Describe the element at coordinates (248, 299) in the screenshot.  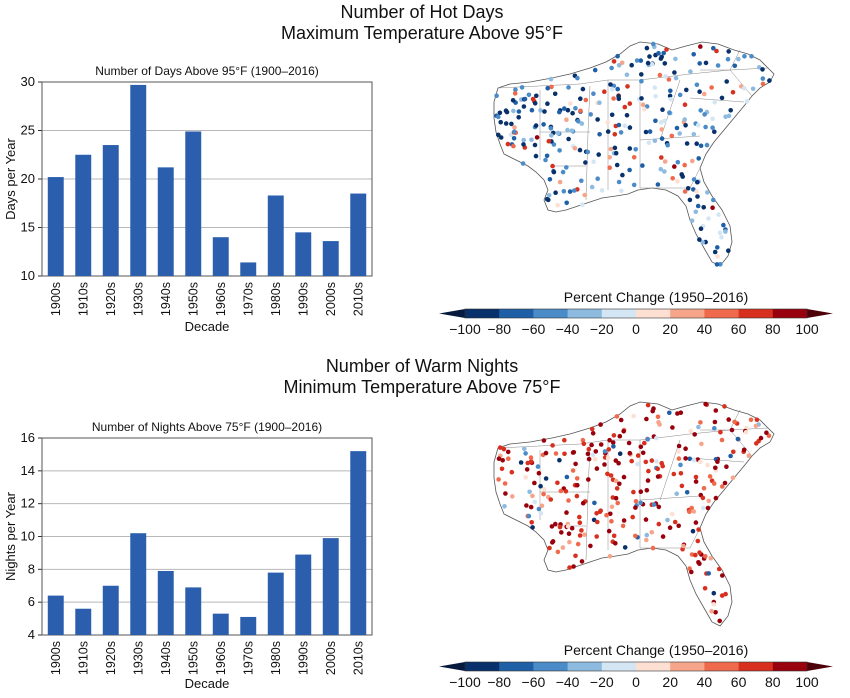
I see `x-tick-label: 1970s` at that location.